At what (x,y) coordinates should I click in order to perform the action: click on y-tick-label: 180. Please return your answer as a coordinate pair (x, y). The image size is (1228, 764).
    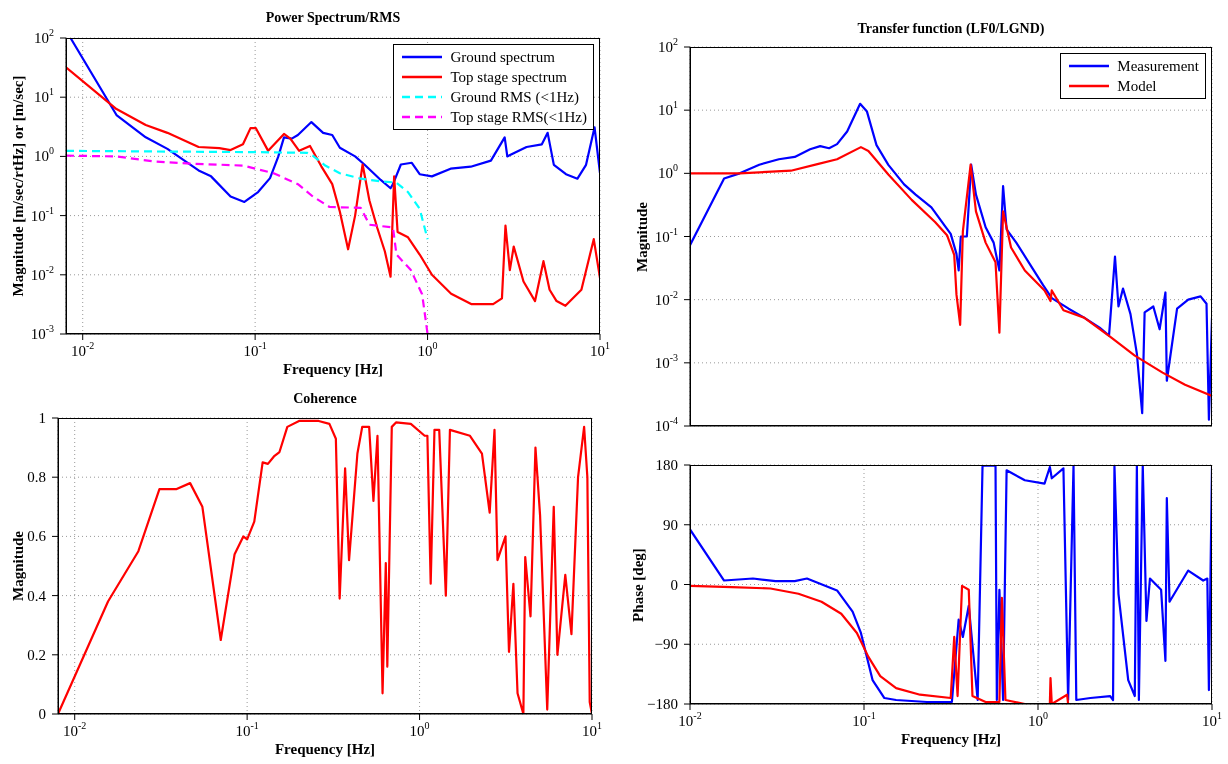
    Looking at the image, I should click on (666, 465).